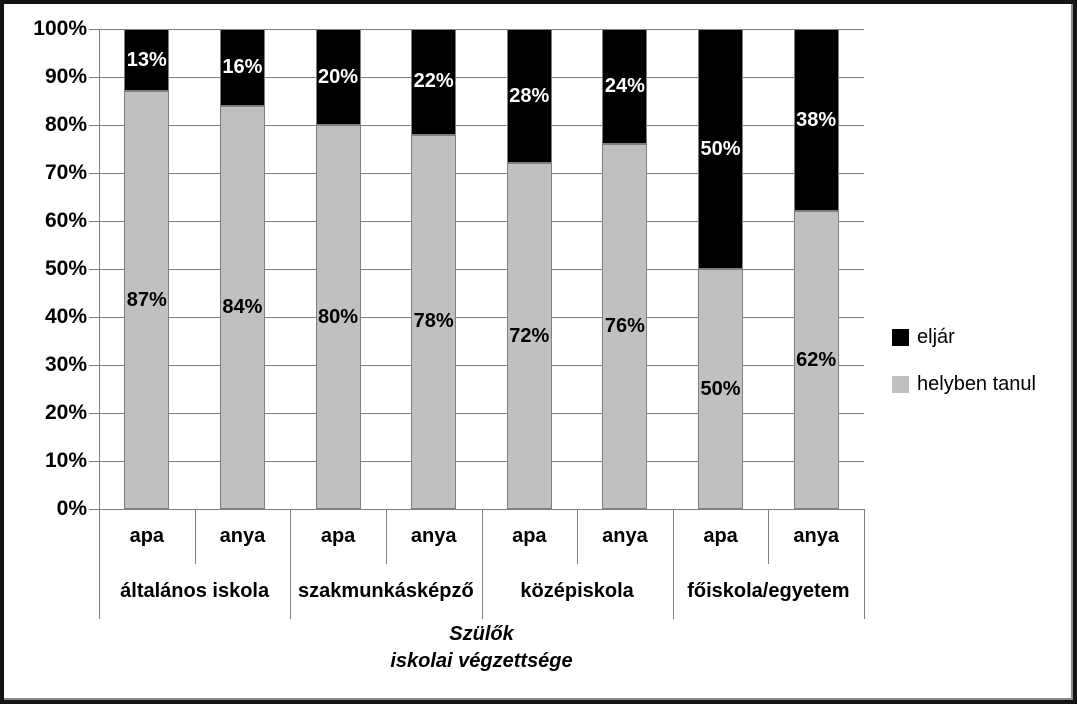  Describe the element at coordinates (481, 648) in the screenshot. I see `x-axis-title: Szülők iskolai végzettsége` at that location.